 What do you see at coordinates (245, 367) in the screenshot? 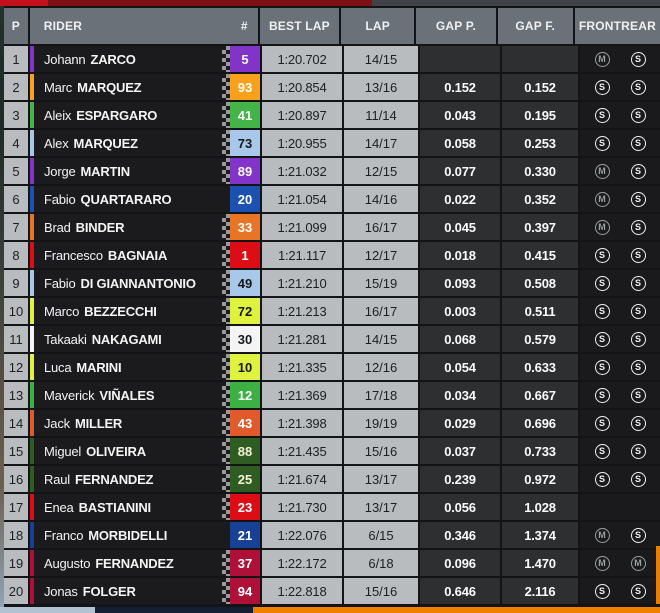
I see `rider-number-badge: 10` at bounding box center [245, 367].